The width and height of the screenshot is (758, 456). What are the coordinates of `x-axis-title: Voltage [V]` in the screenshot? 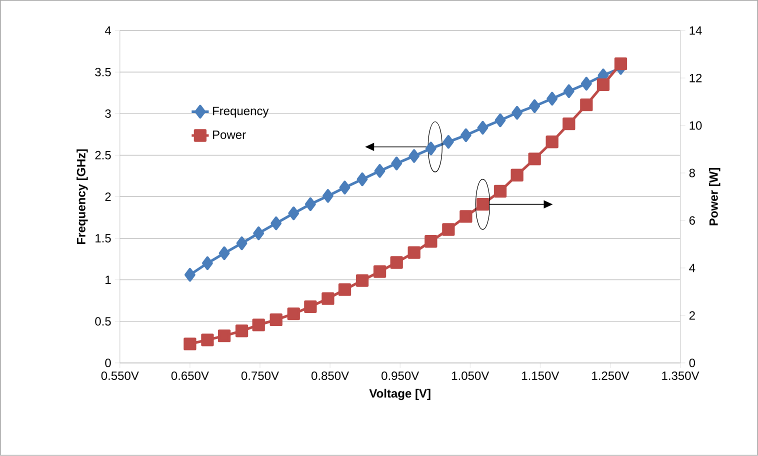 It's located at (399, 394).